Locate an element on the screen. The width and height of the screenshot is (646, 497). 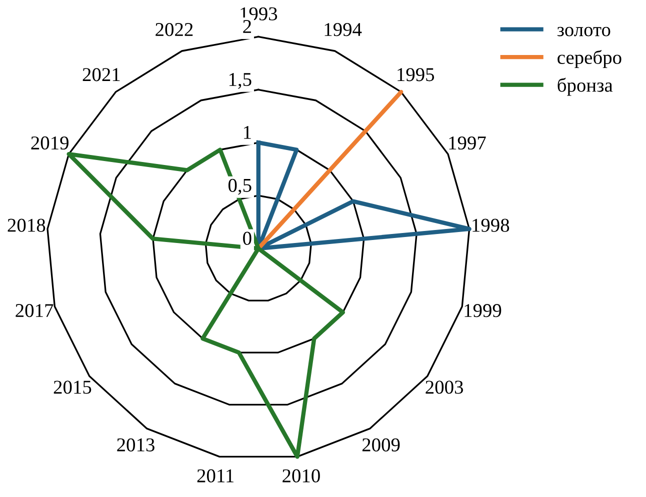
spoke-label: 2019 is located at coordinates (49, 143).